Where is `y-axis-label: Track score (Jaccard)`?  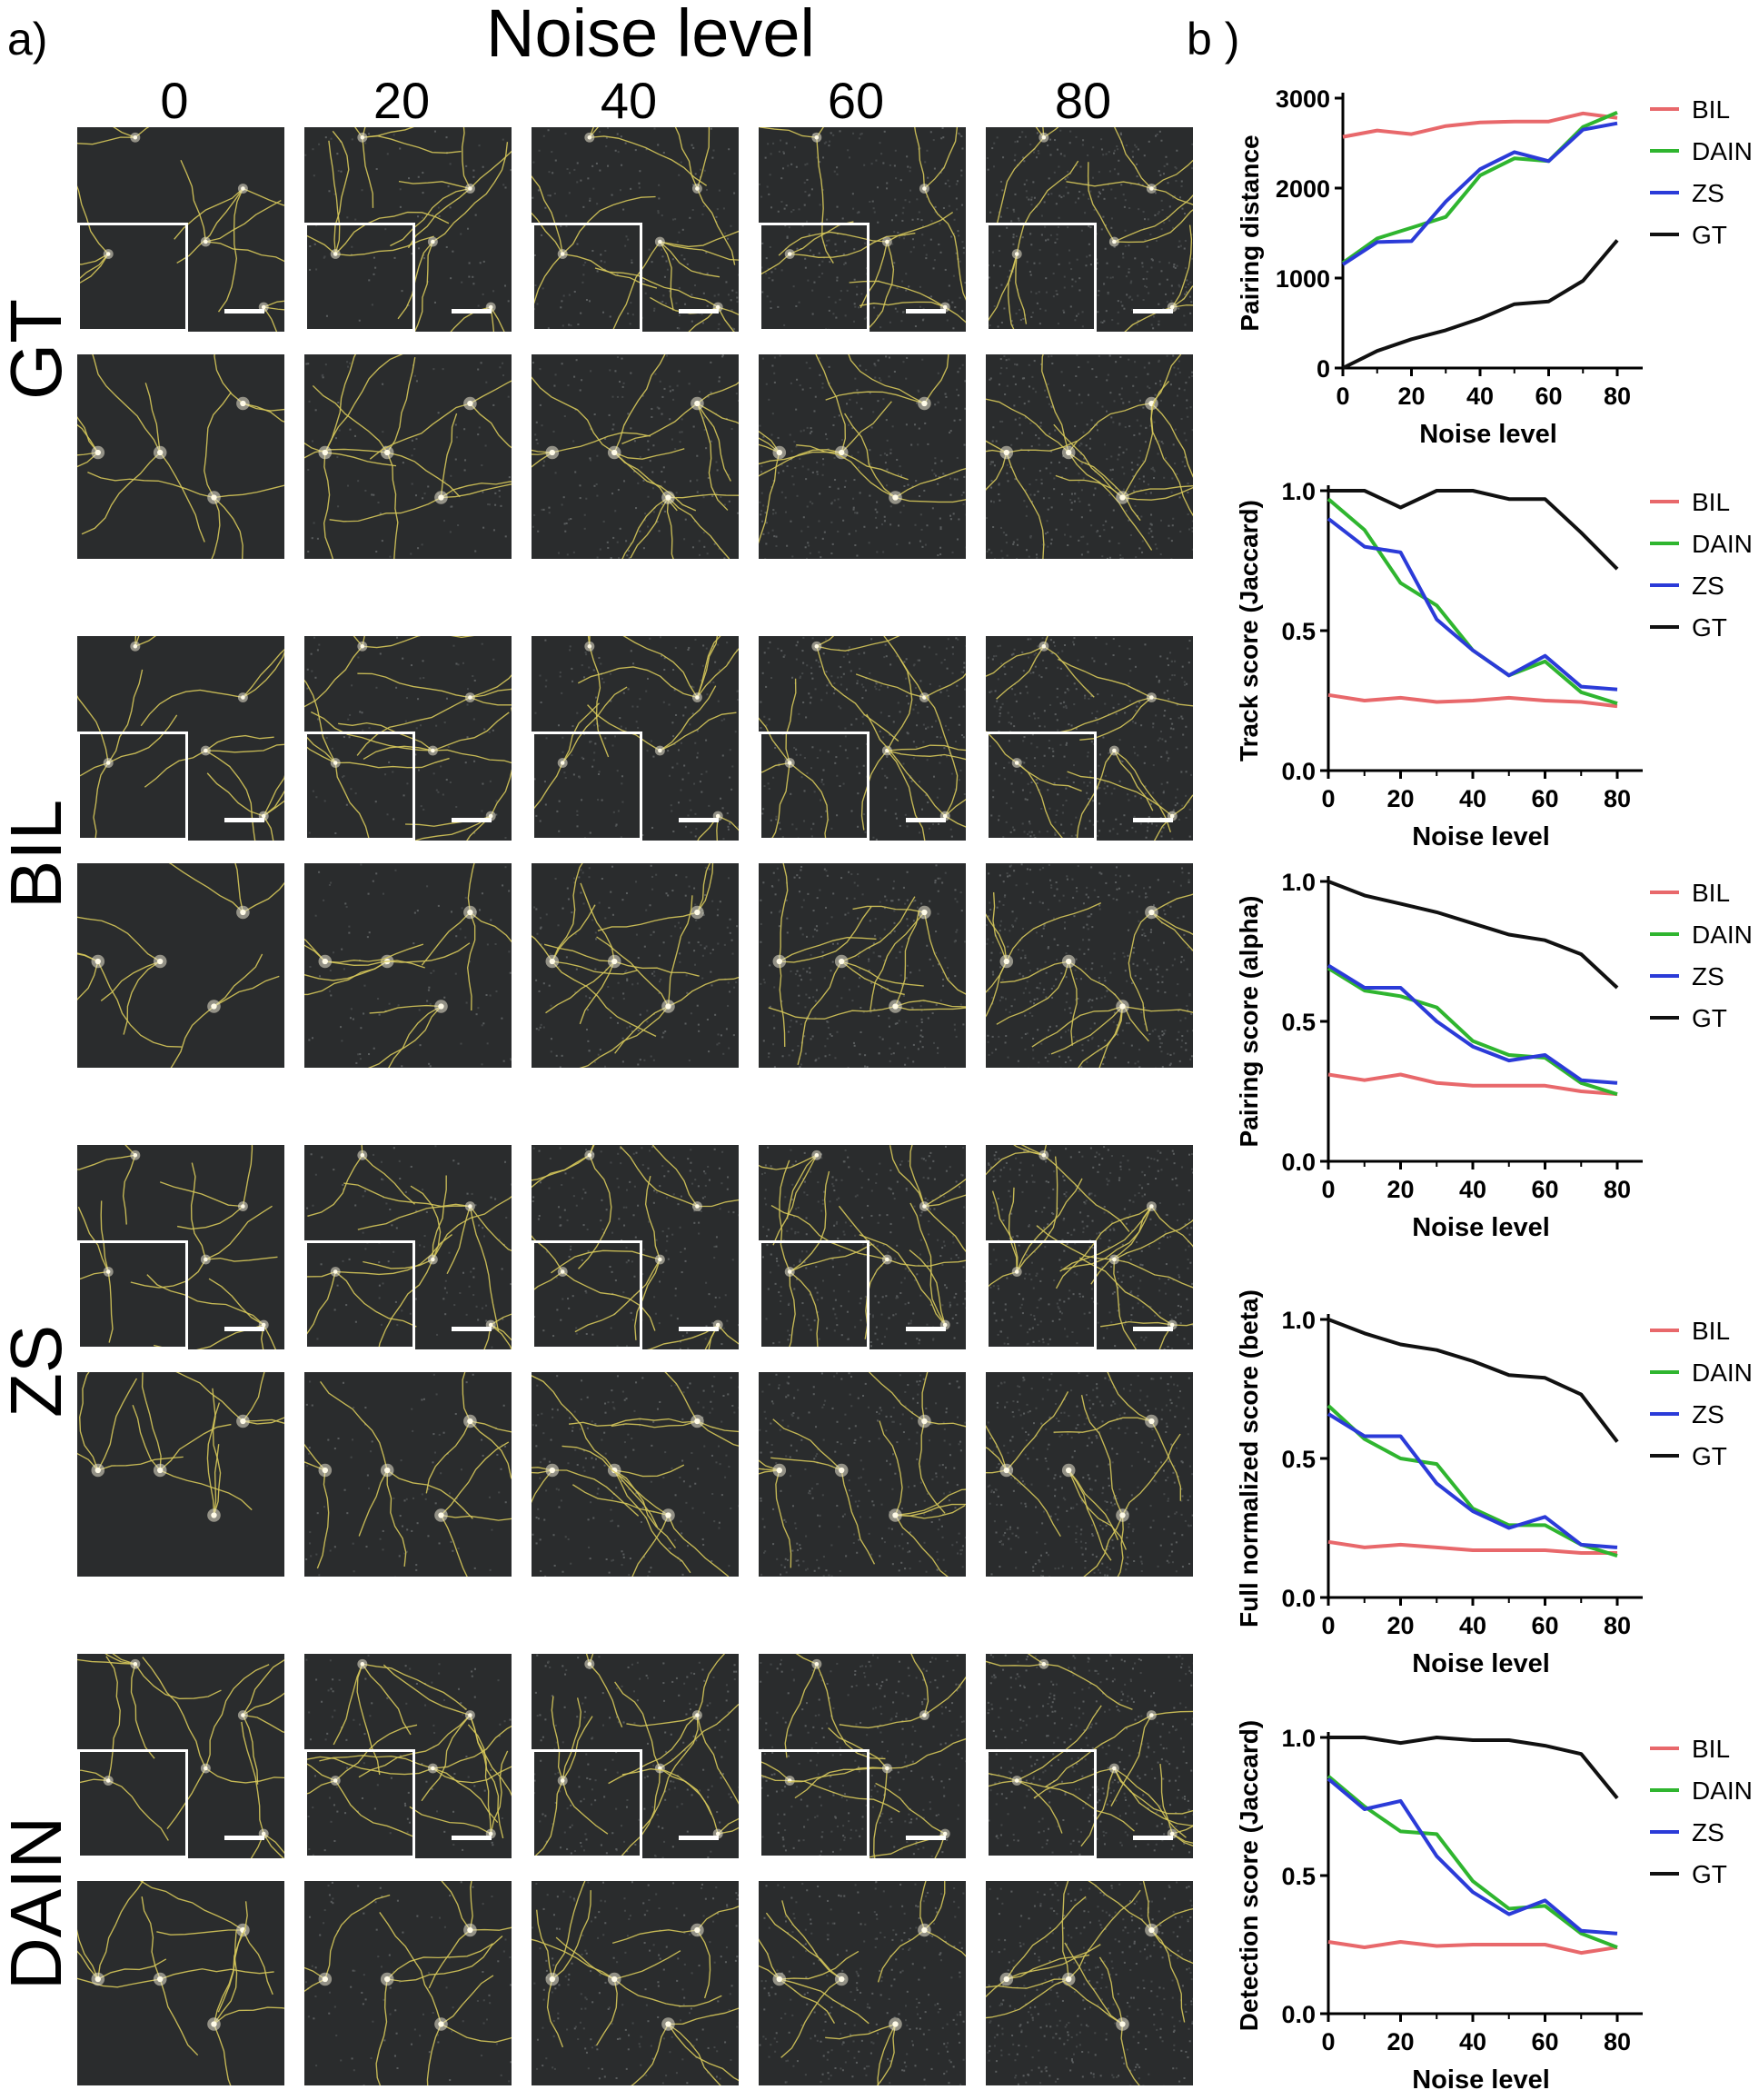
y-axis-label: Track score (Jaccard) is located at coordinates (1249, 630).